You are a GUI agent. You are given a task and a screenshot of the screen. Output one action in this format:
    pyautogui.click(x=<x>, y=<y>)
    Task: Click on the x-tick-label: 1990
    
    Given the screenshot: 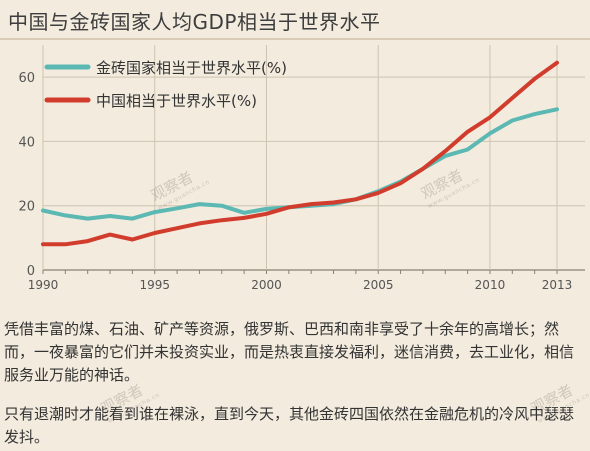 What is the action you would take?
    pyautogui.click(x=43, y=285)
    